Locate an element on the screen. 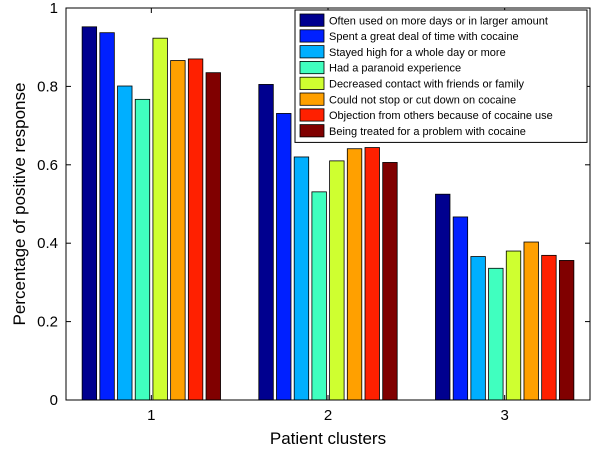 Image resolution: width=600 pixels, height=451 pixels. x-tick-label: 3 is located at coordinates (504, 415).